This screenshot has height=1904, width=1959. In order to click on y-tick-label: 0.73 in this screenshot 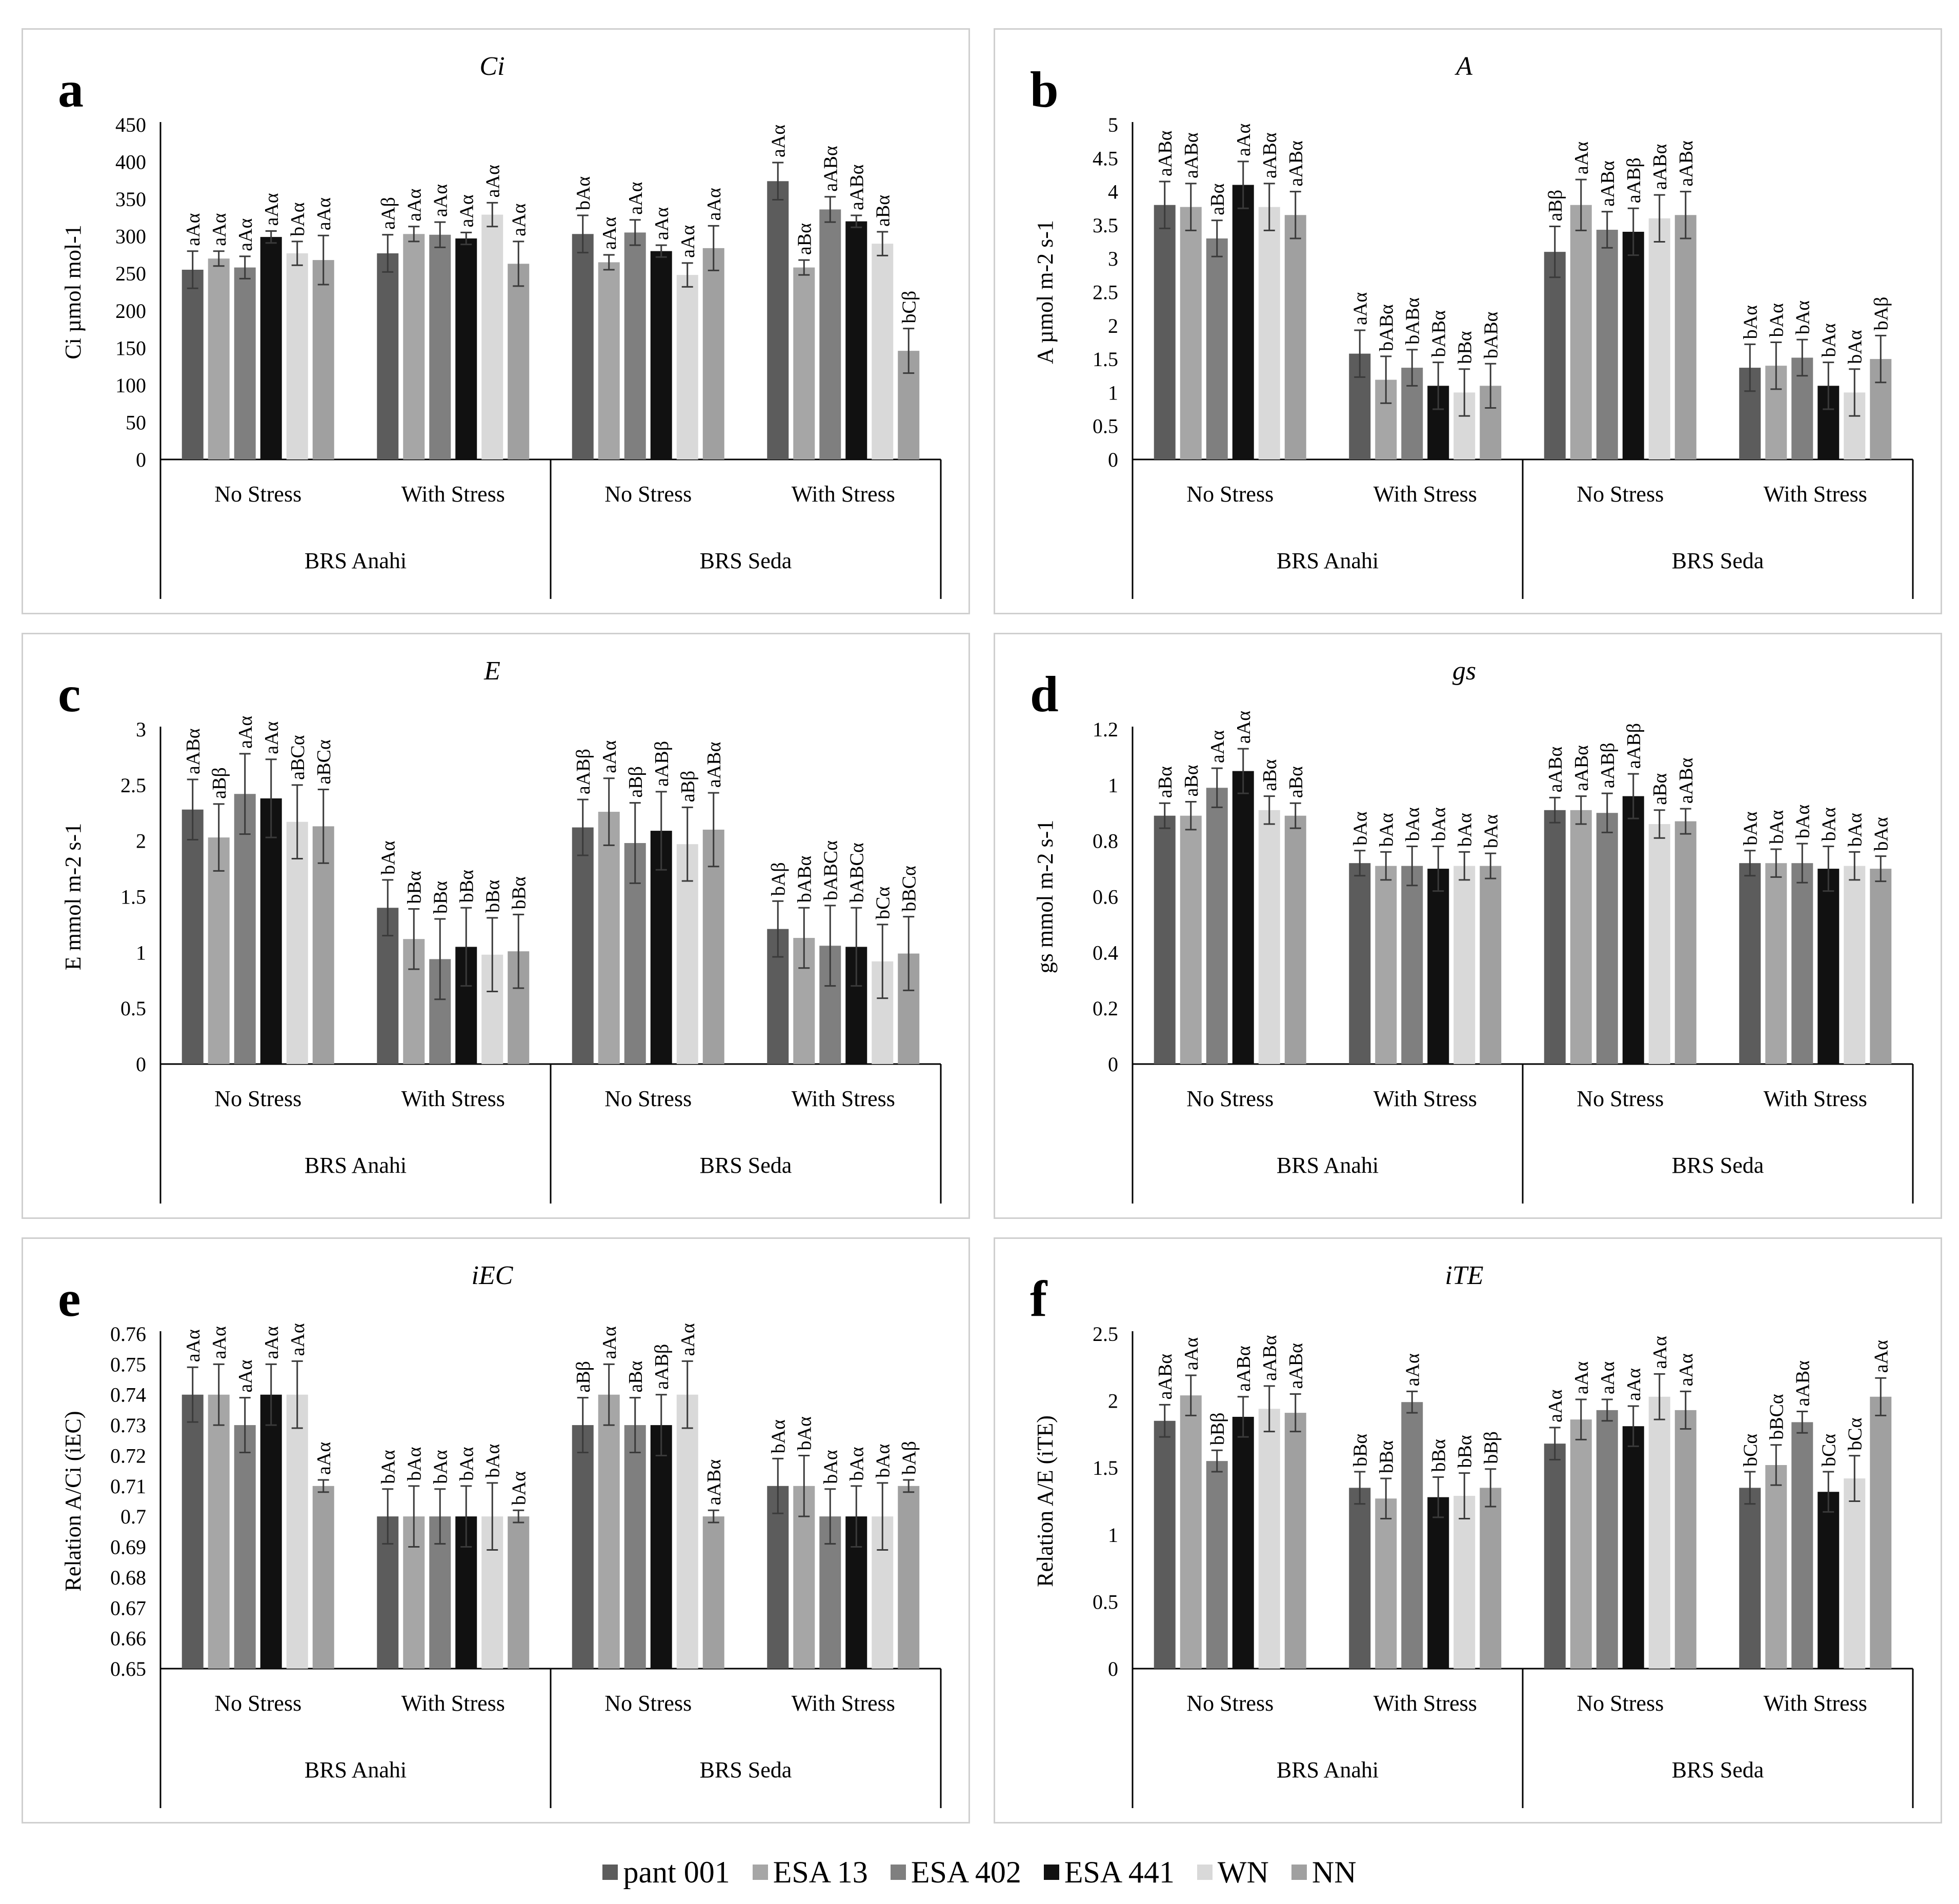, I will do `click(128, 1425)`.